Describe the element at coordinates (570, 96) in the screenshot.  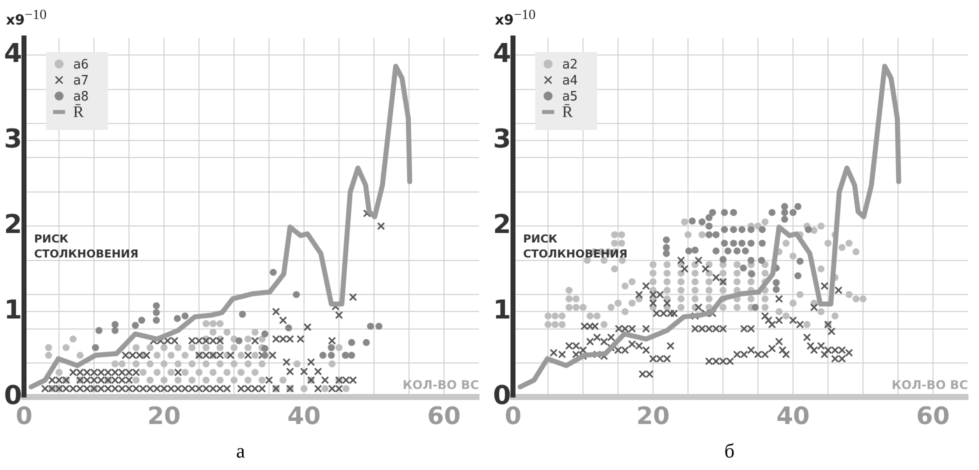
I see `legend-label: a5` at that location.